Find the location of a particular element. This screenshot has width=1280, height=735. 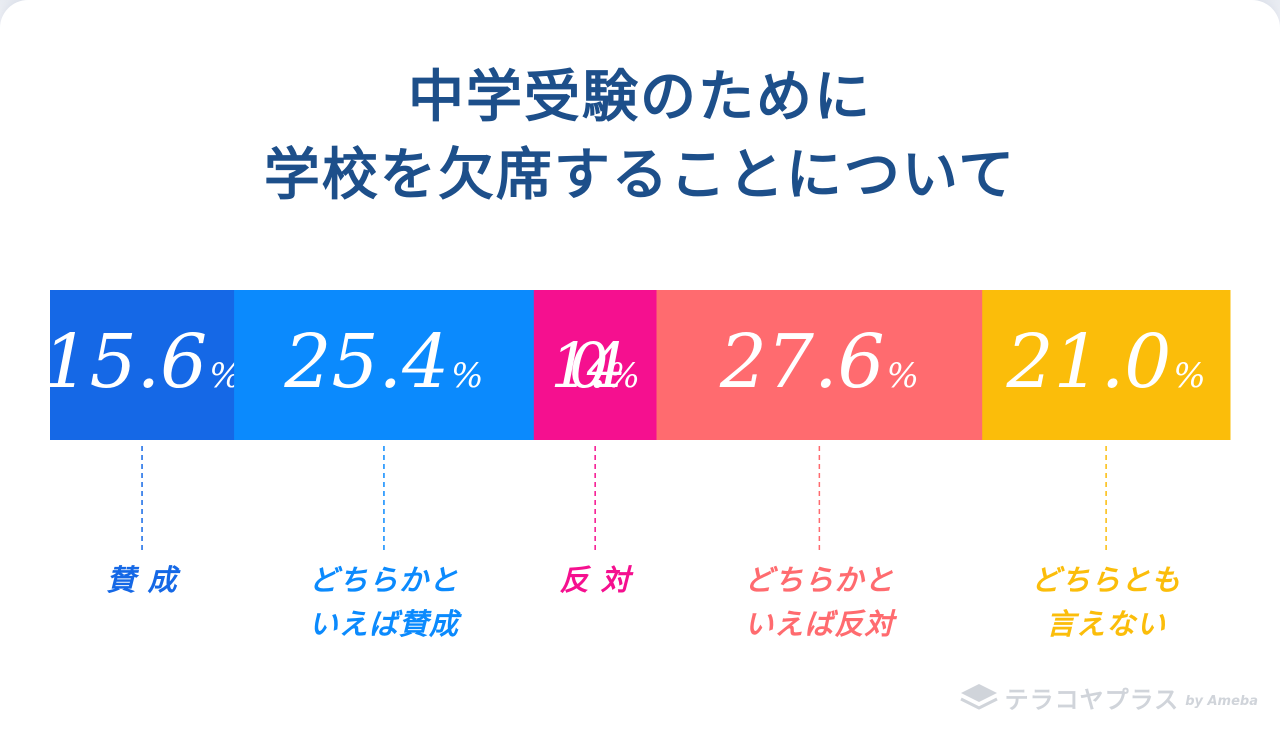

value-label-3: 27.6% is located at coordinates (819, 362).